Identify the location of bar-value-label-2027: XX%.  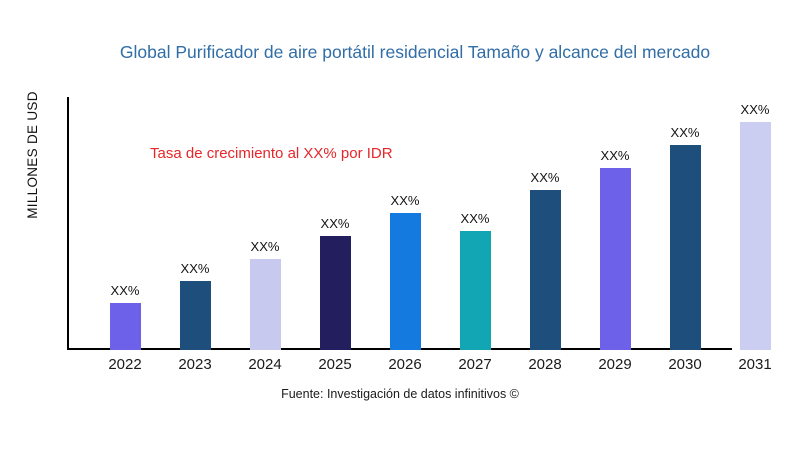
(475, 218).